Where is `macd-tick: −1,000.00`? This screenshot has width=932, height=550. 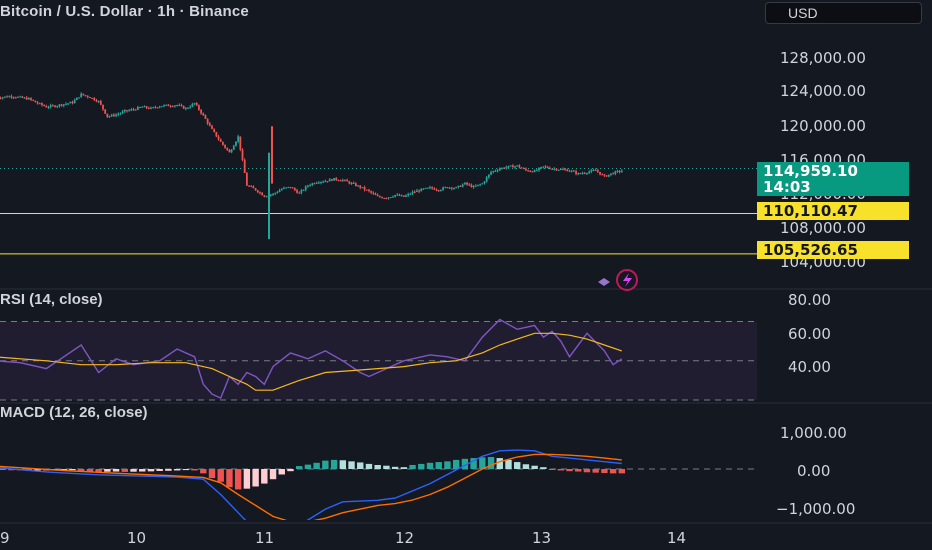
macd-tick: −1,000.00 is located at coordinates (816, 509).